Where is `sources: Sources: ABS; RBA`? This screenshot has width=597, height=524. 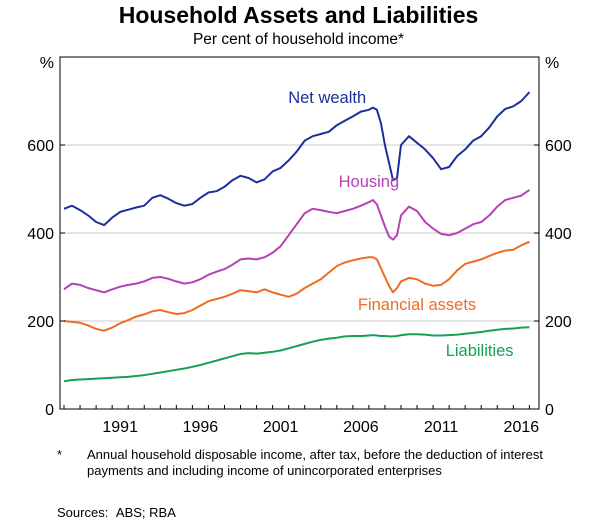
sources: Sources: ABS; RBA is located at coordinates (116, 512).